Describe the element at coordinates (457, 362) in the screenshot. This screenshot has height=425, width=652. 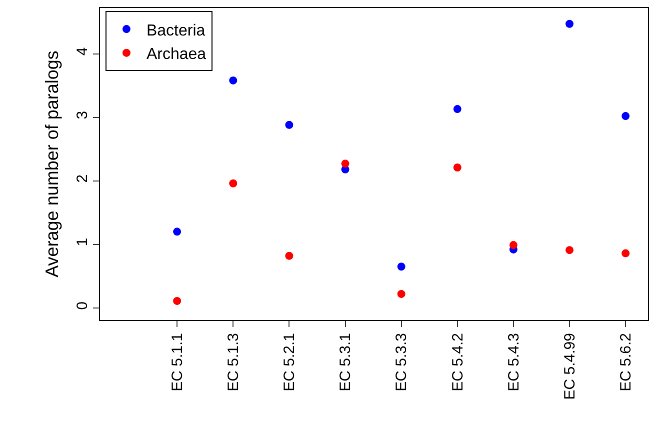
I see `x-tick-label: EC 5.4.2` at that location.